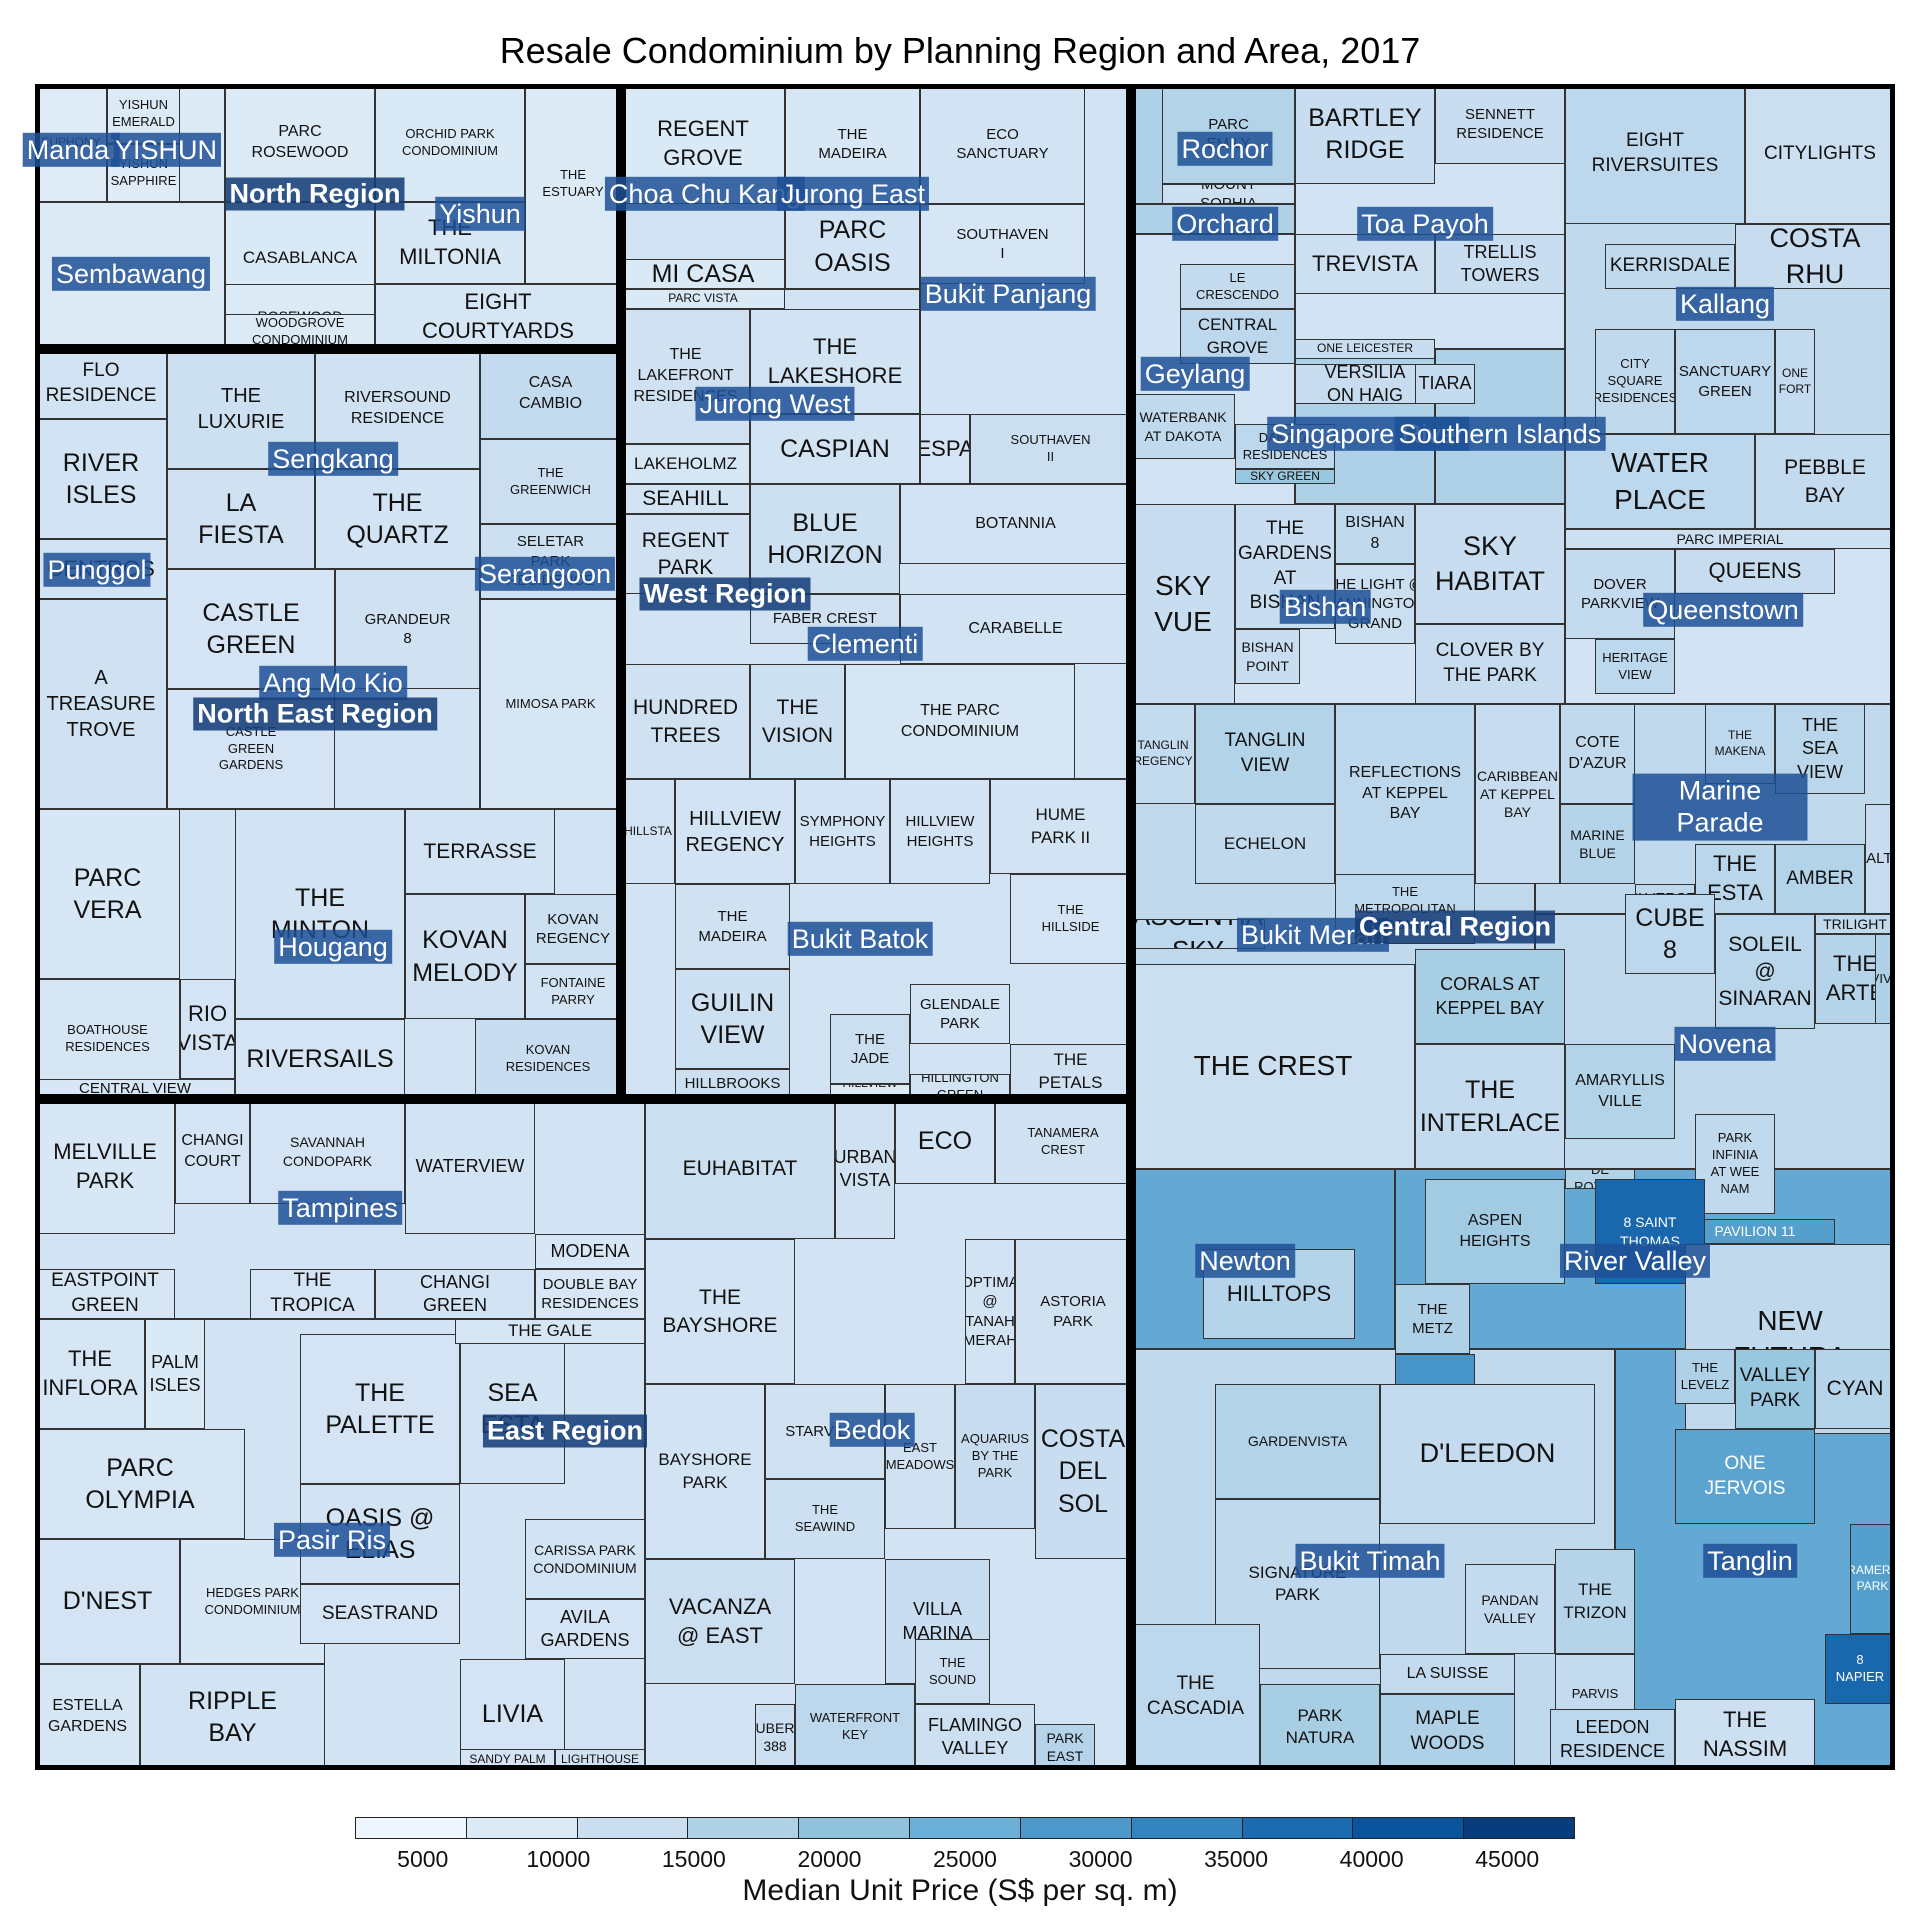  I want to click on project-tile: THE CASCADIA, so click(1195, 1697).